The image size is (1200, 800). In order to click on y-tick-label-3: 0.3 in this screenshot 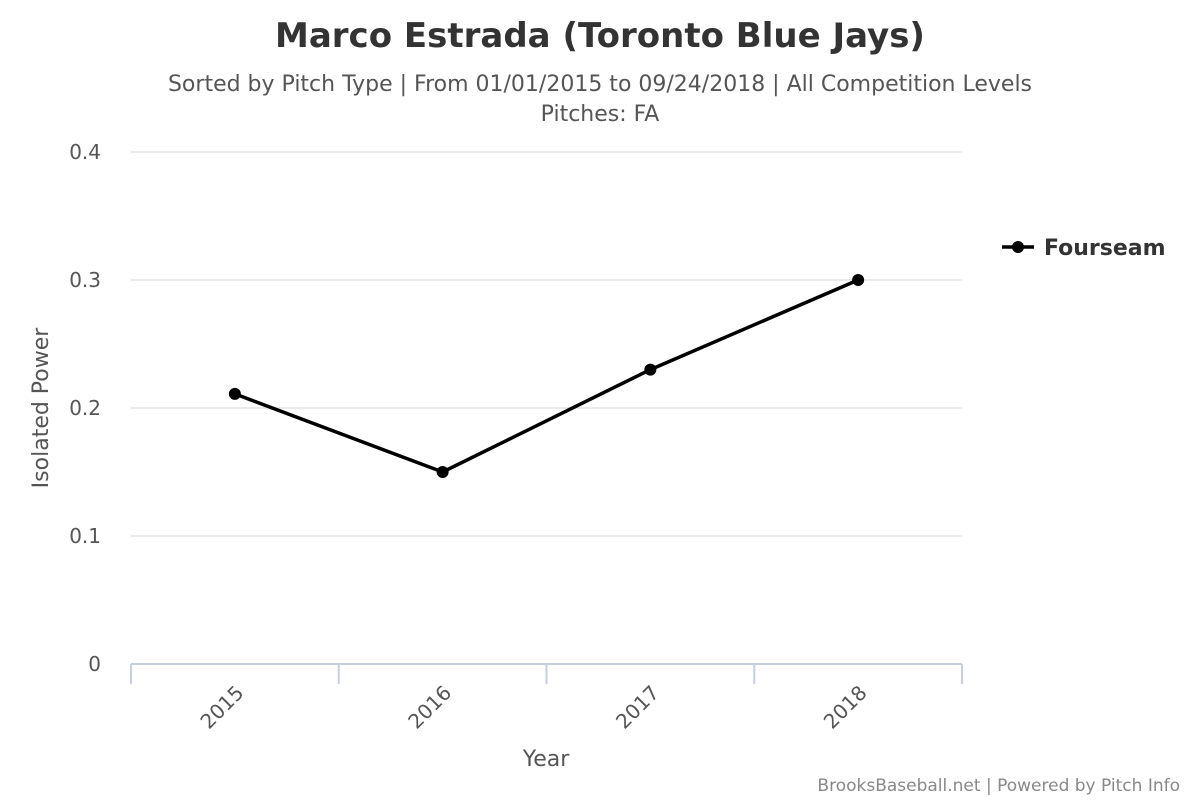, I will do `click(85, 280)`.